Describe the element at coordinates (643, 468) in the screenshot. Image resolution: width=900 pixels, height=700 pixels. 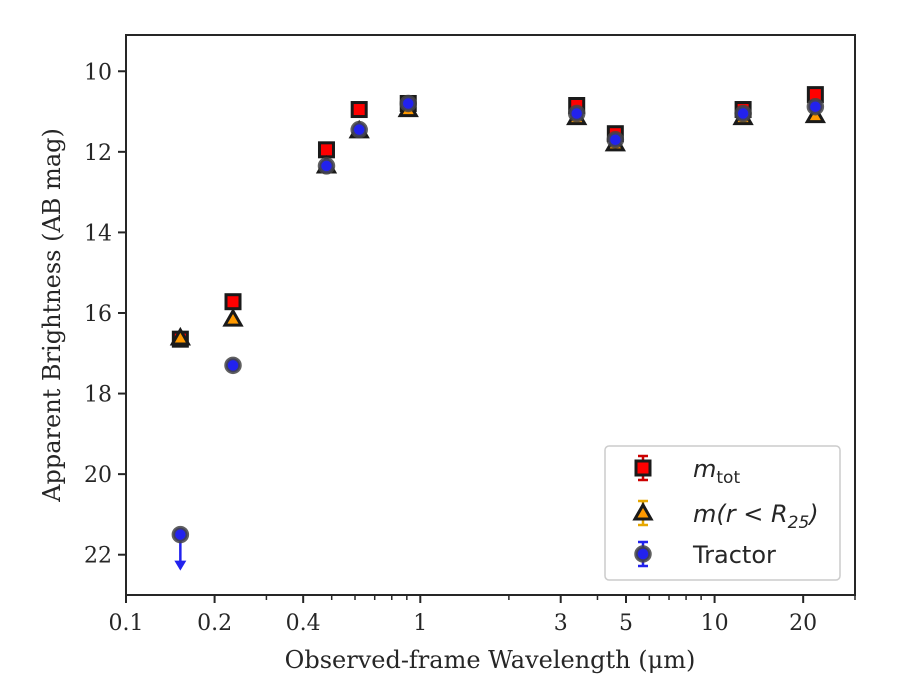
I see `legend-square-marker` at that location.